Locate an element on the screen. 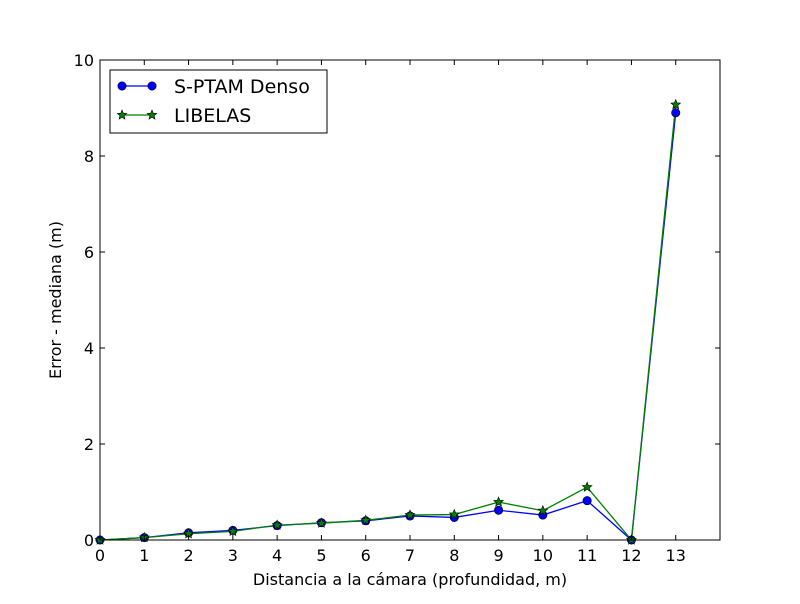 The width and height of the screenshot is (800, 604). x-tick-label: 3 is located at coordinates (233, 555).